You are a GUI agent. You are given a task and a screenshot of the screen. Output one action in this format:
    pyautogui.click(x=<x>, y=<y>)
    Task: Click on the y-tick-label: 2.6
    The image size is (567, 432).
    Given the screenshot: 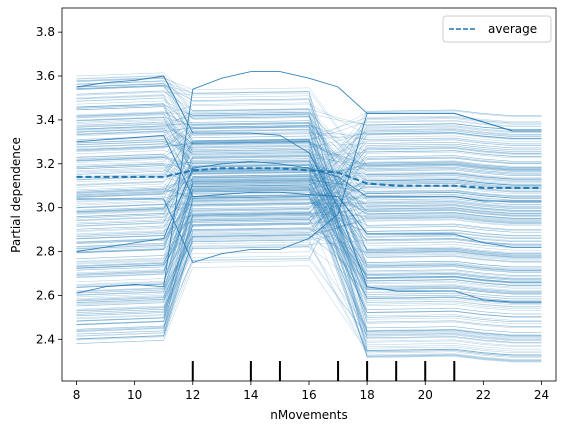 What is the action you would take?
    pyautogui.click(x=45, y=295)
    